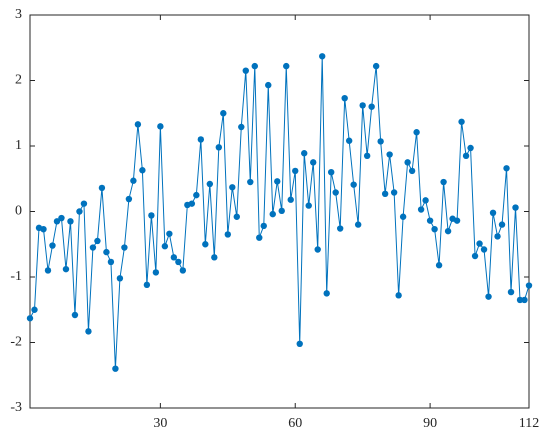 This screenshot has height=440, width=550. Describe the element at coordinates (16, 276) in the screenshot. I see `y-tick-label: -1` at that location.